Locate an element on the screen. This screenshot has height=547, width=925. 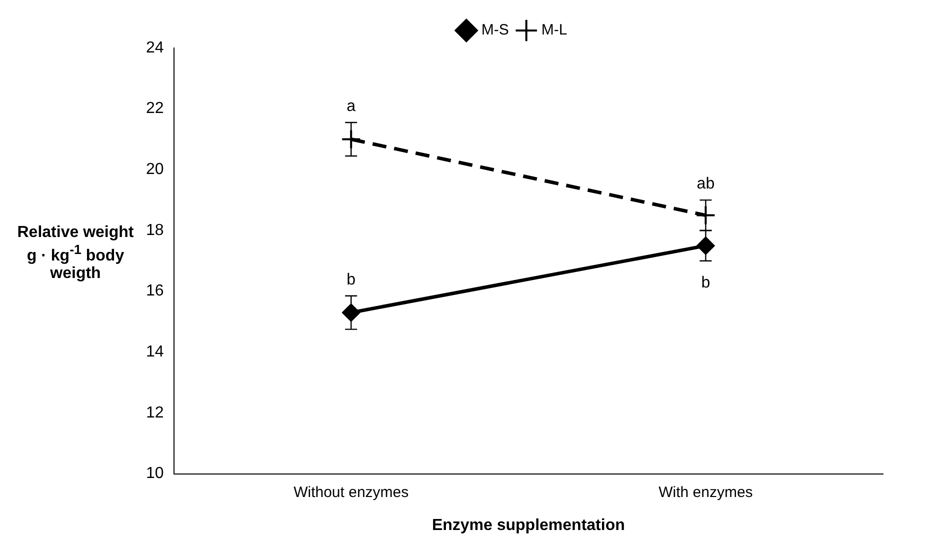
y-tick-label: 18 is located at coordinates (155, 230).